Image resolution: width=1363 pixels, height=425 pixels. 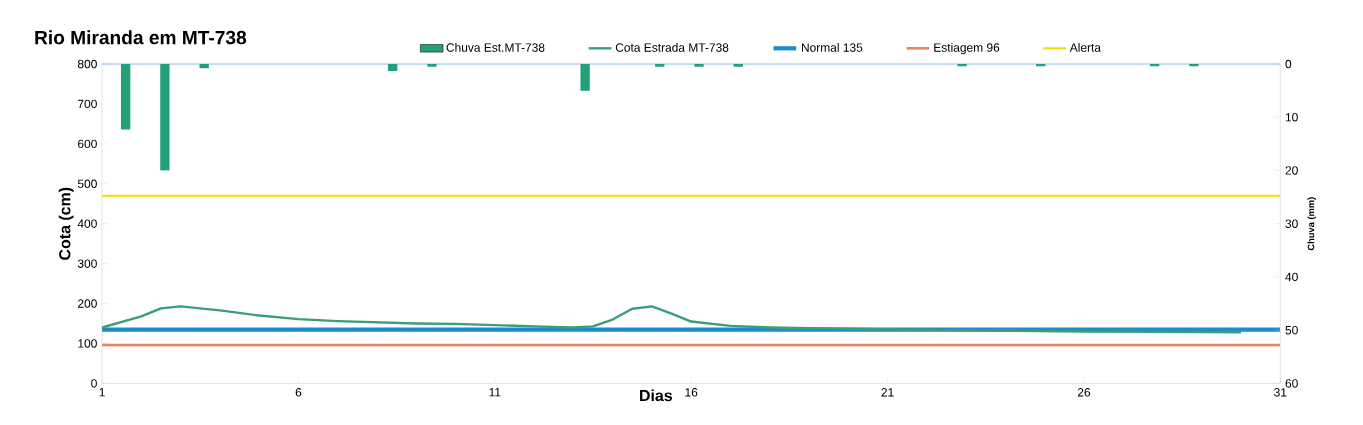 I want to click on x-tick-label: 26, so click(x=1084, y=392).